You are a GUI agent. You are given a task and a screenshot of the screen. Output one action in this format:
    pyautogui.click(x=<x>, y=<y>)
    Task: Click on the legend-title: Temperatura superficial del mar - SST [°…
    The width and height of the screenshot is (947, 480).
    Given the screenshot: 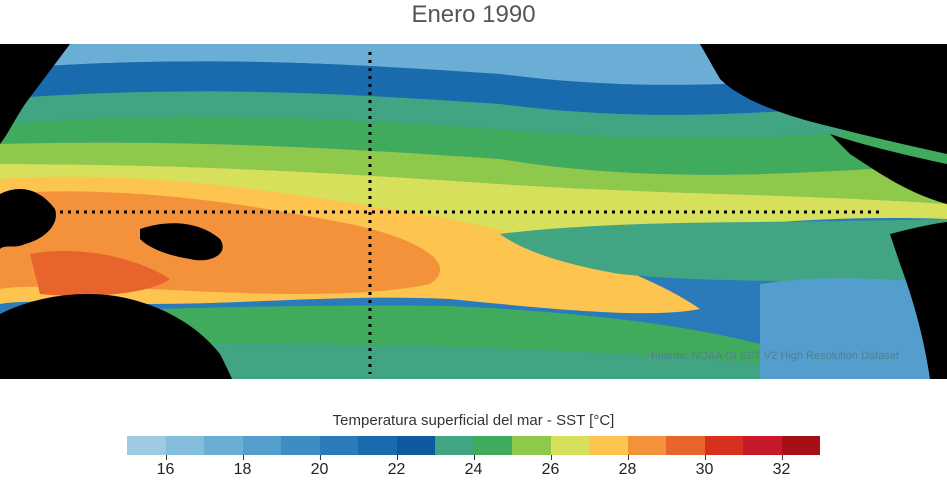 What is the action you would take?
    pyautogui.click(x=473, y=420)
    